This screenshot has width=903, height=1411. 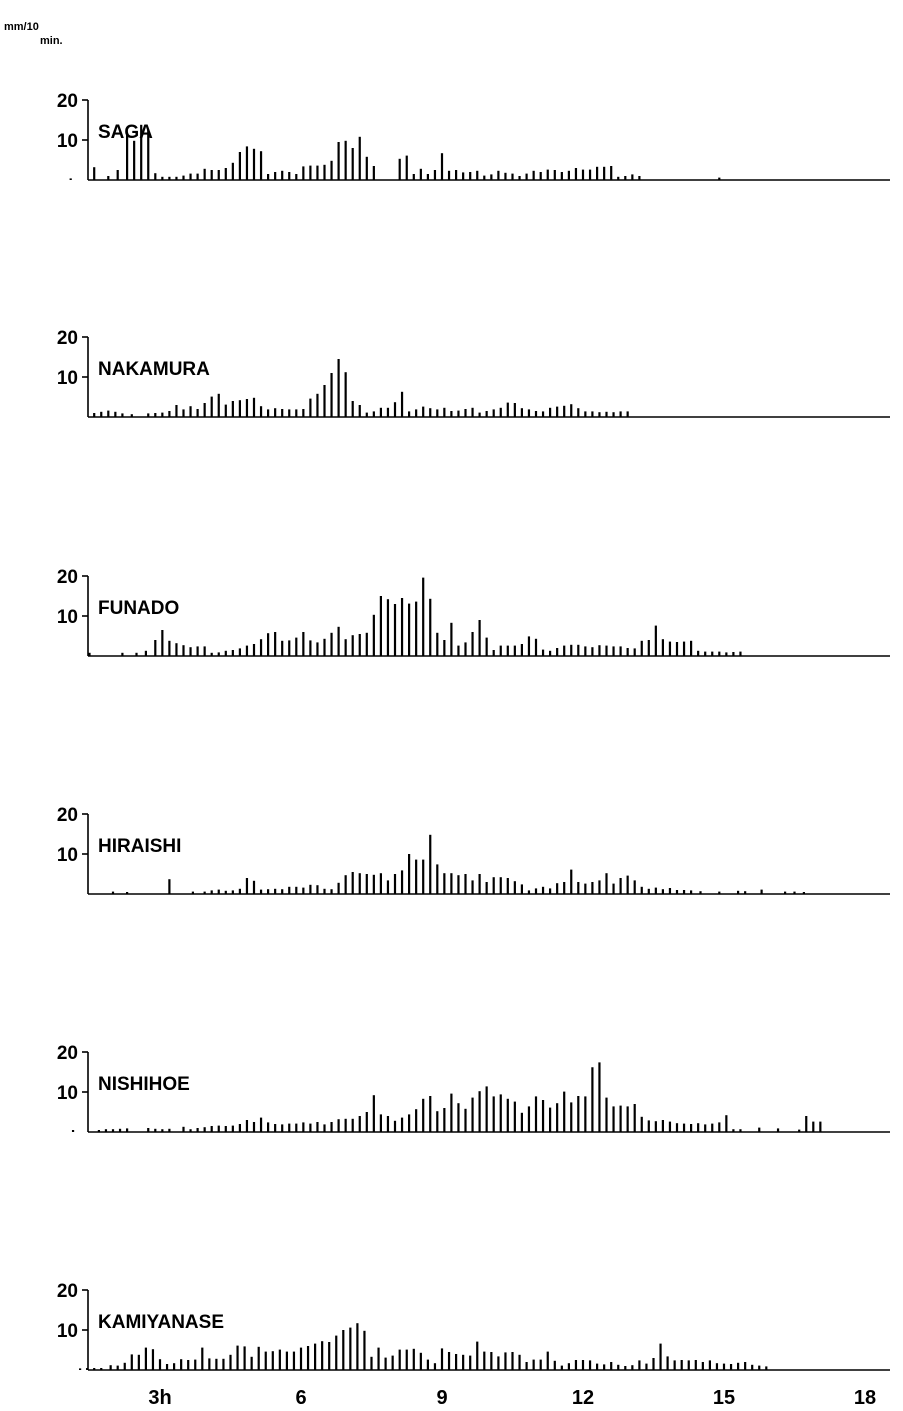 What do you see at coordinates (583, 1398) in the screenshot?
I see `x-tick-label: 12` at bounding box center [583, 1398].